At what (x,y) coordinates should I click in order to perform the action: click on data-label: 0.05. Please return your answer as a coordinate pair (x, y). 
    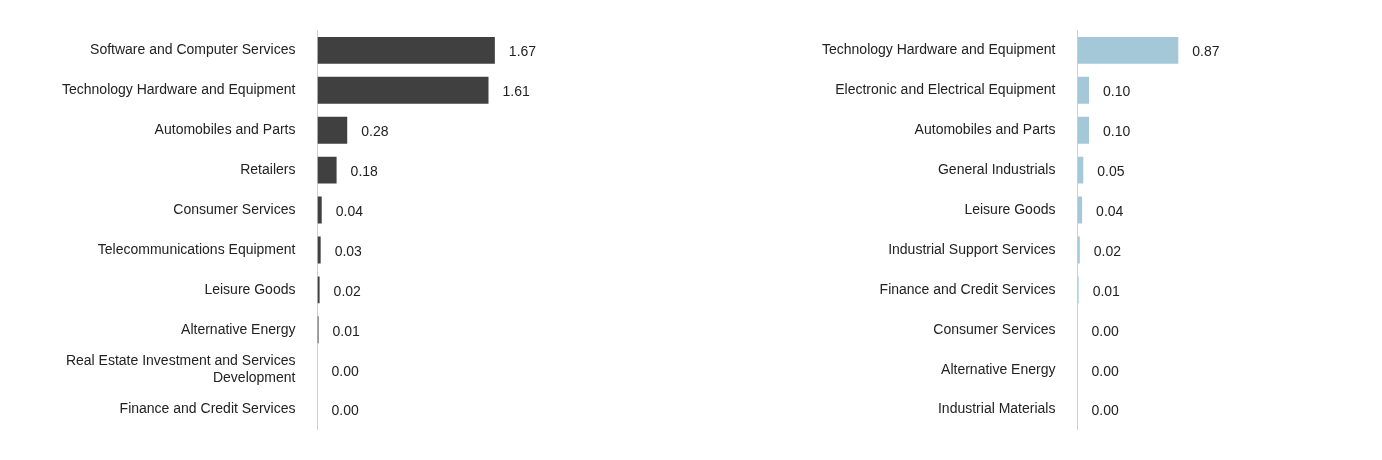
    Looking at the image, I should click on (1111, 170).